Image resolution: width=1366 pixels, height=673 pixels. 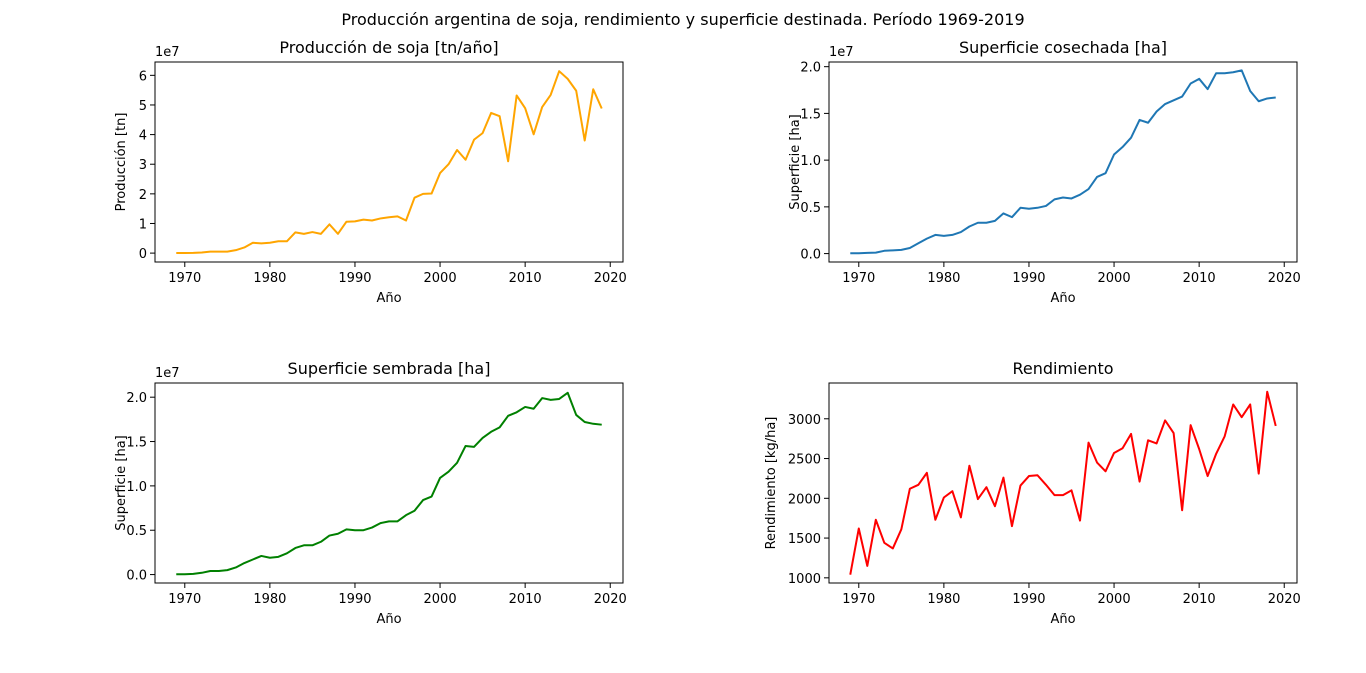 What do you see at coordinates (1028, 599) in the screenshot?
I see `yield-xtick-label: 1990` at bounding box center [1028, 599].